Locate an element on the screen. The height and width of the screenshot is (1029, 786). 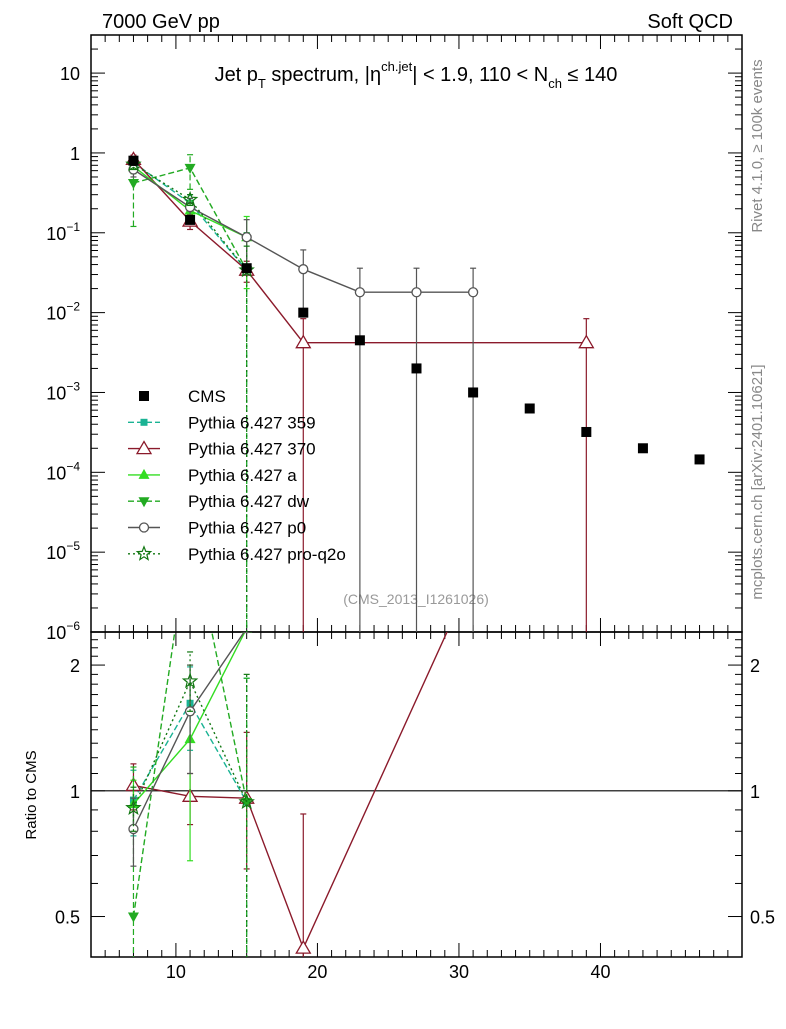
legend-label-p0: Pythia 6.427 p0 is located at coordinates (247, 528).